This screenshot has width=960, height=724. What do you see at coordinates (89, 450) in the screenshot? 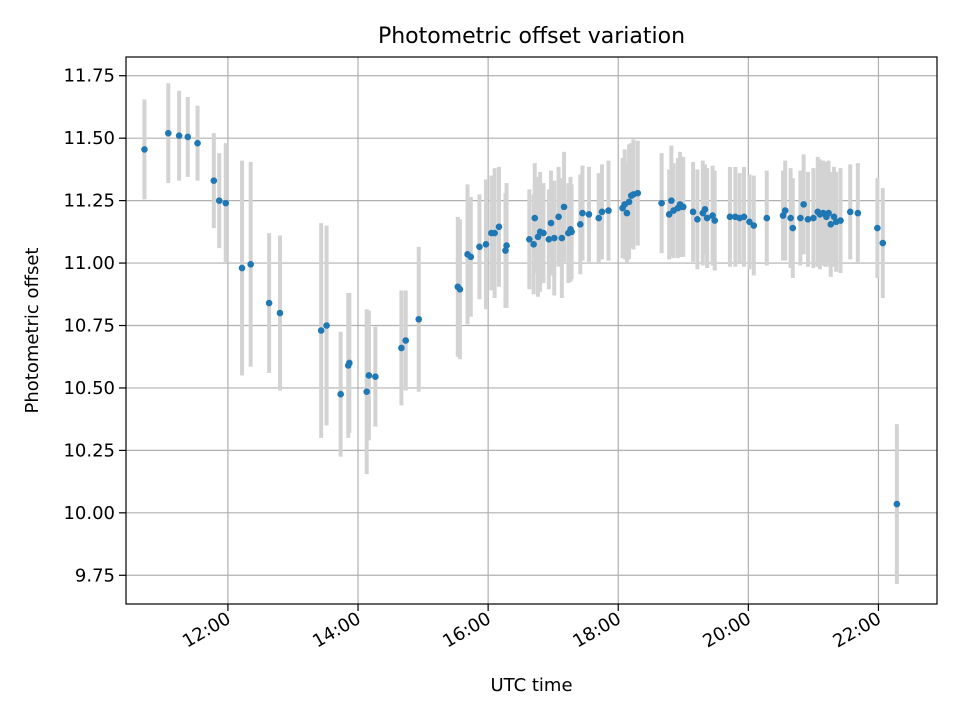
I see `y-tick-label: 10.25` at bounding box center [89, 450].